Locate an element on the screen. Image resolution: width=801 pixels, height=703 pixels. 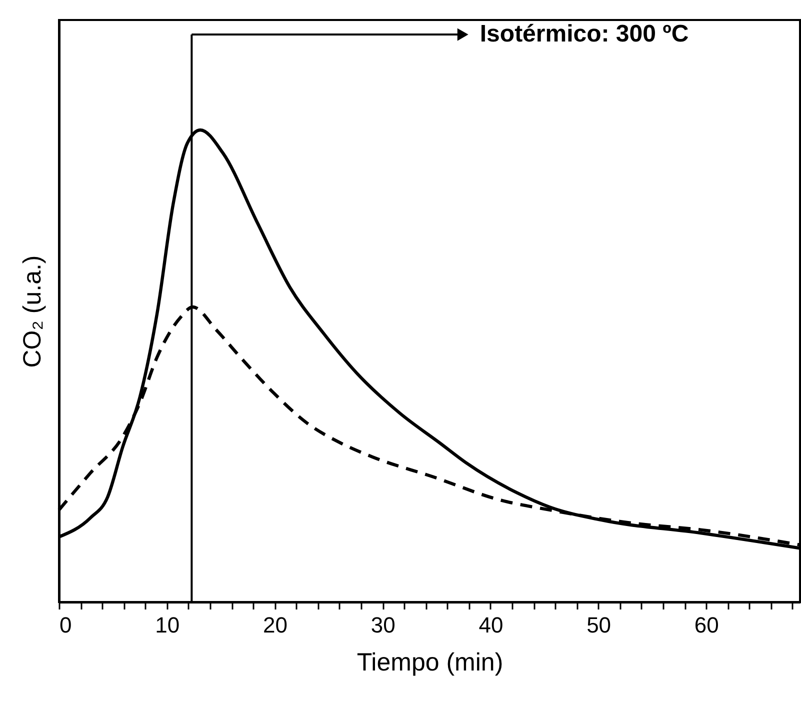
y-axis-title: CO₂ (u.a.) is located at coordinates (32, 311).